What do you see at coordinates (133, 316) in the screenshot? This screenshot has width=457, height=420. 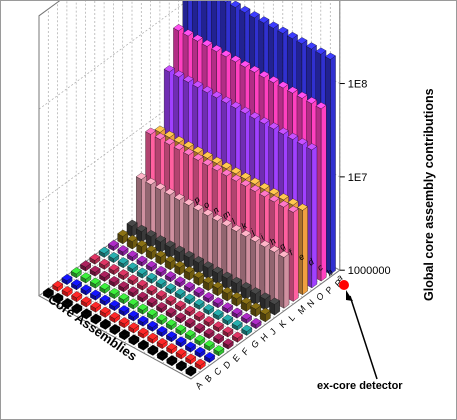 I see `bar-C-i` at bounding box center [133, 316].